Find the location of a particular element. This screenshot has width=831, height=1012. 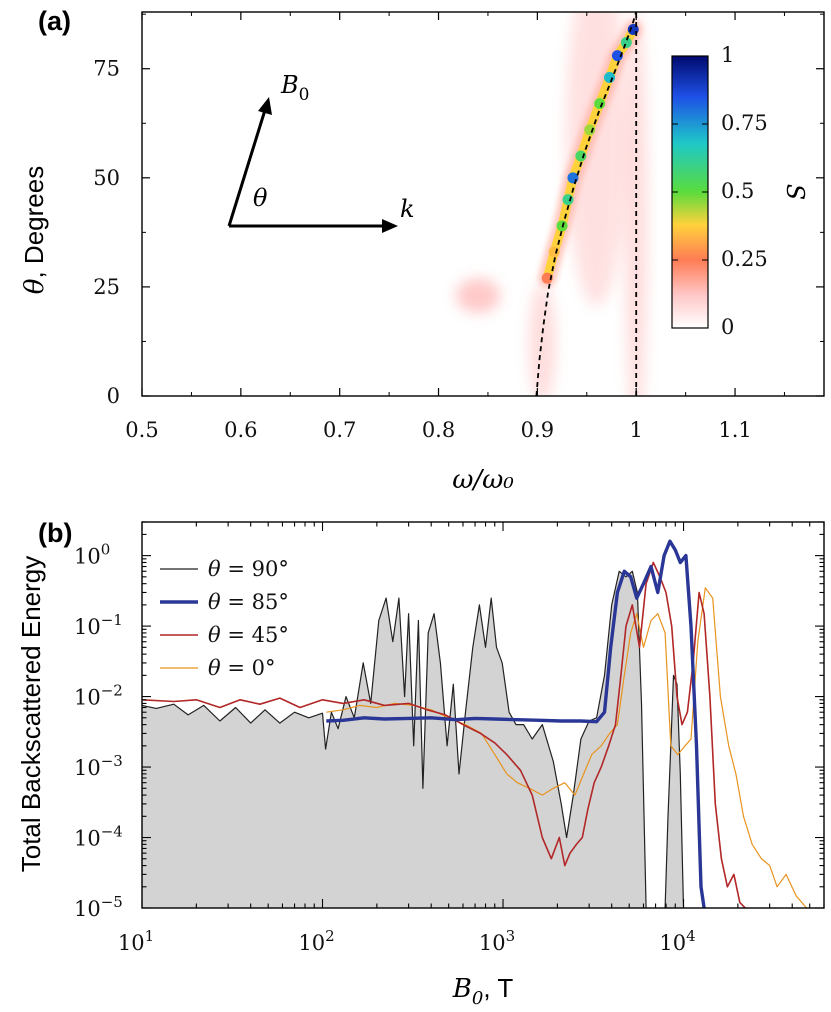

legend-label-2: θ = 45° is located at coordinates (248, 635).